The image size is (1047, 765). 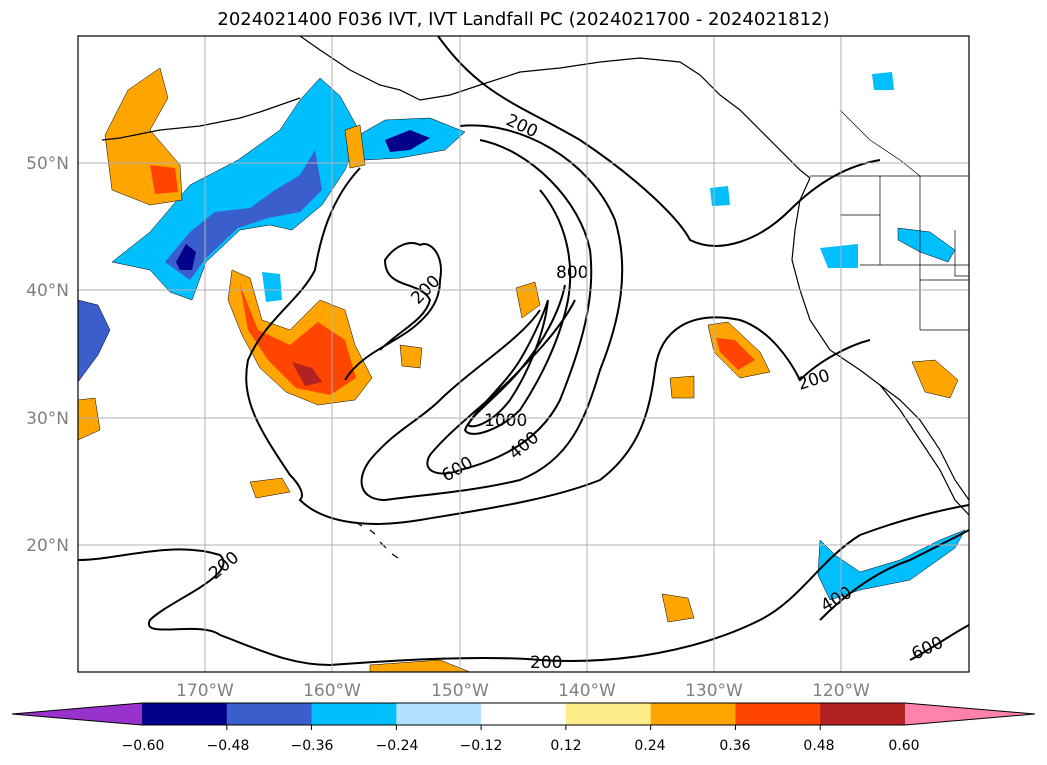 I want to click on colorbar-tick-label: 0.24, so click(x=649, y=746).